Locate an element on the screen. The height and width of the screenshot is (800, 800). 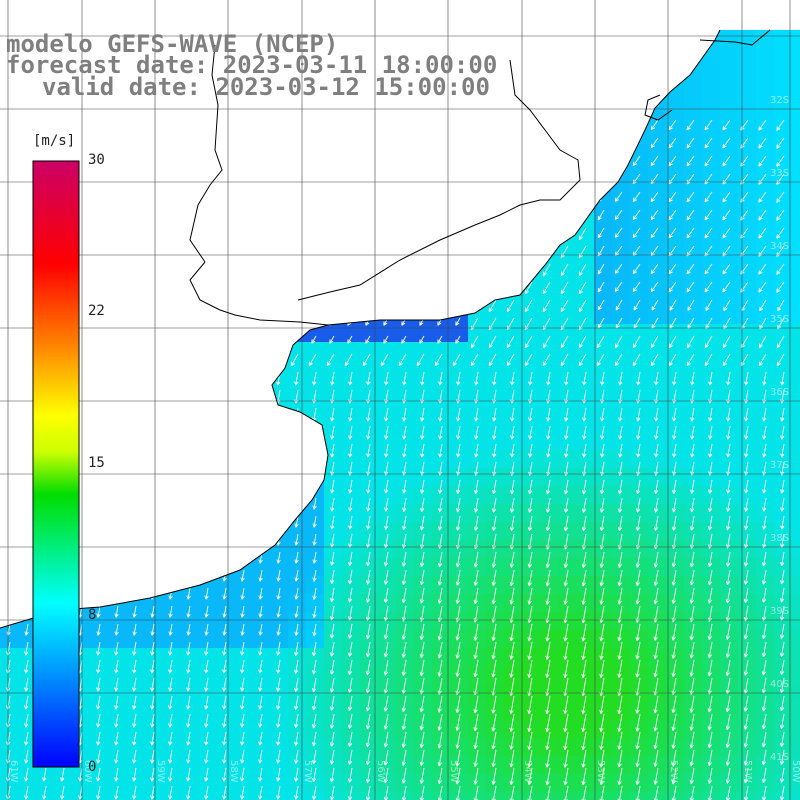
longitude-labels: 61W 60W 59W 58W 57W 56W 55W 54W 53W 52W 51W 50W is located at coordinates (404, 771).